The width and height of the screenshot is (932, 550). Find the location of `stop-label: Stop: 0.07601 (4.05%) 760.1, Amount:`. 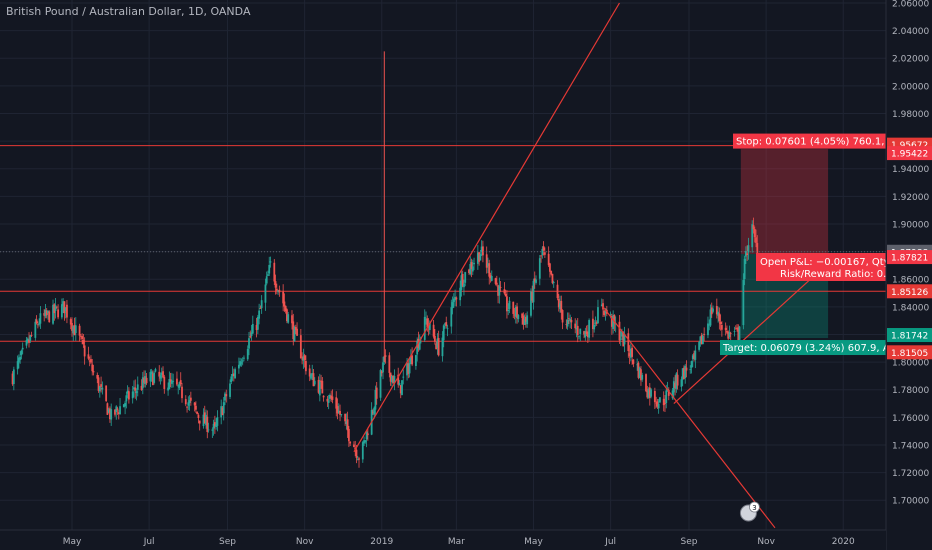

stop-label: Stop: 0.07601 (4.05%) 760.1, Amount: is located at coordinates (831, 141).